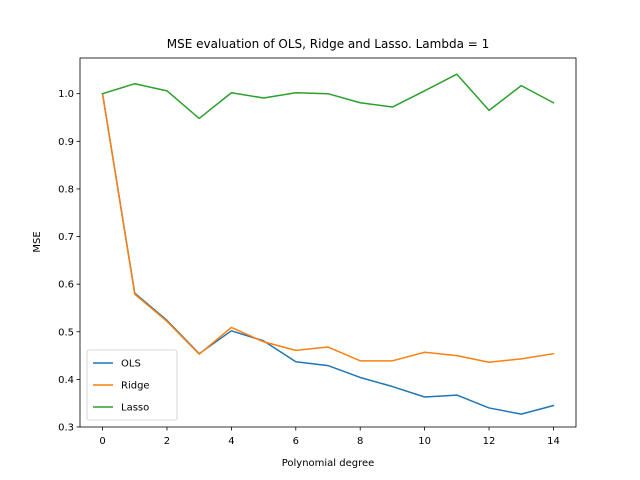 Image resolution: width=640 pixels, height=480 pixels. What do you see at coordinates (66, 428) in the screenshot?
I see `y-tick-label: 0.3` at bounding box center [66, 428].